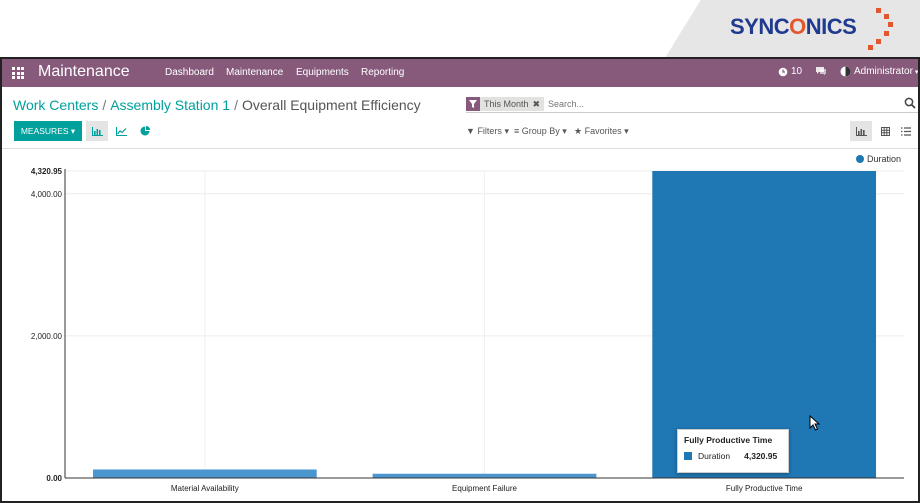 The image size is (920, 503). I want to click on legend-swatch, so click(860, 159).